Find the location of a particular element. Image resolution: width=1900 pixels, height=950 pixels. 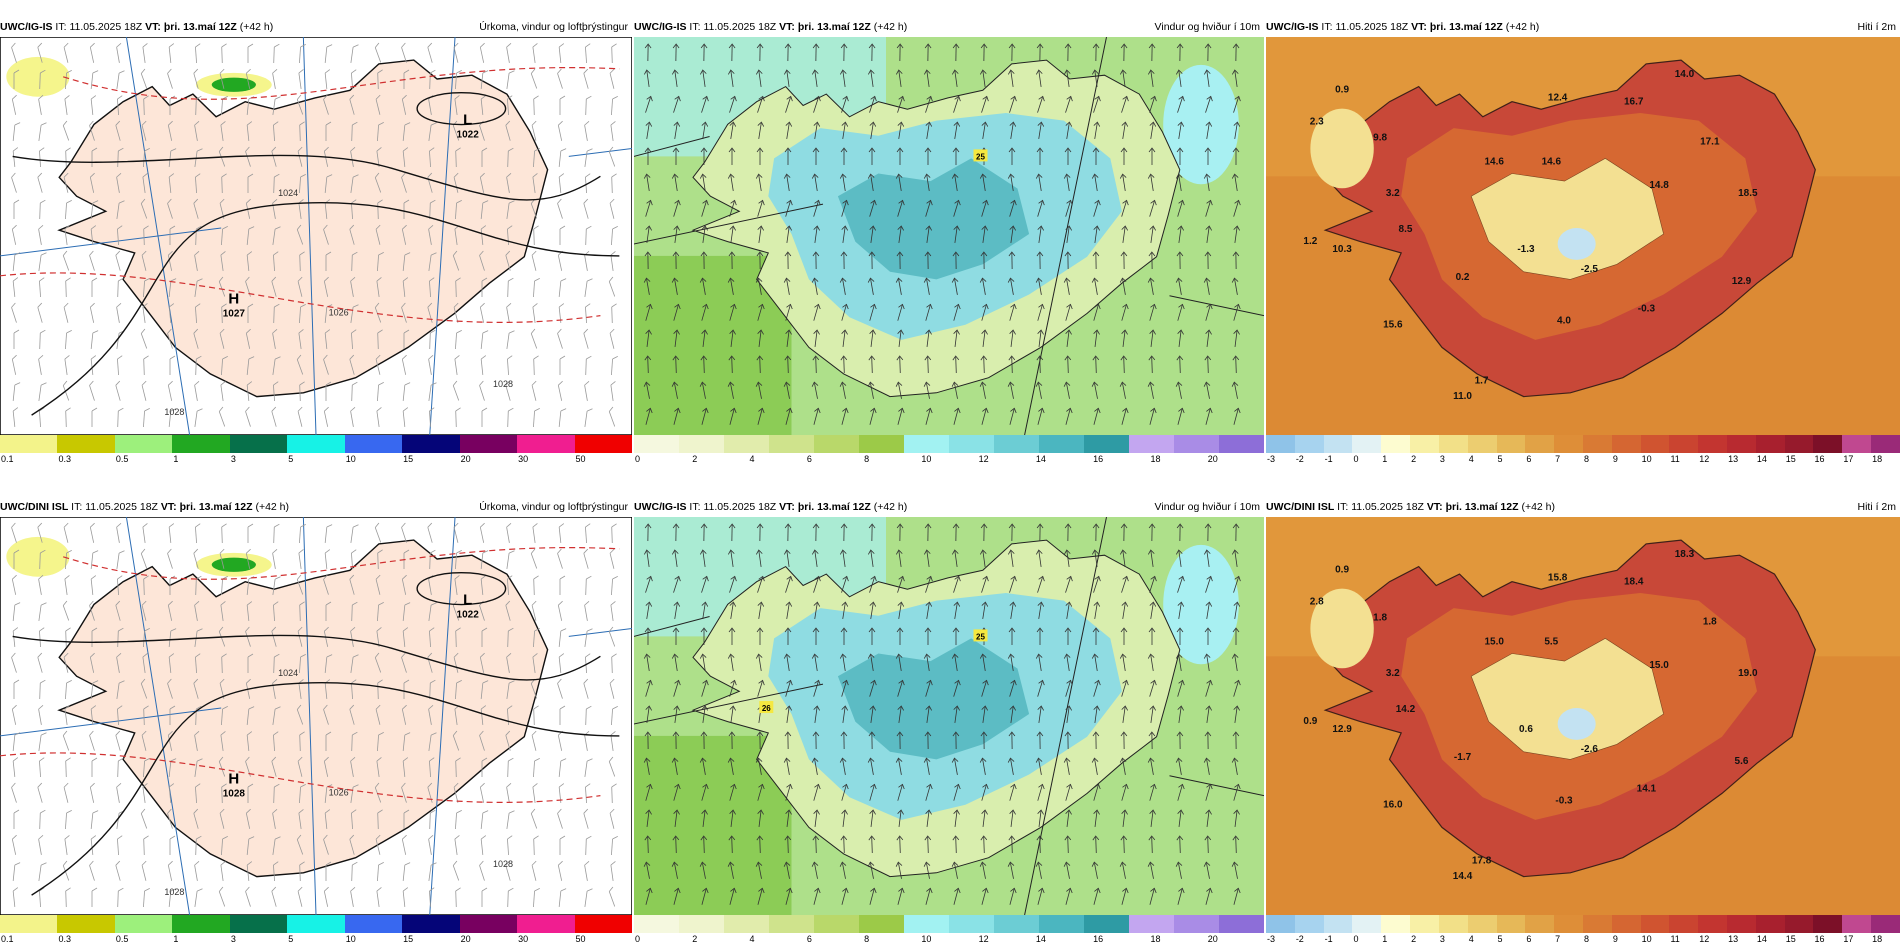

temperature-label: 1.8 is located at coordinates (1380, 617).